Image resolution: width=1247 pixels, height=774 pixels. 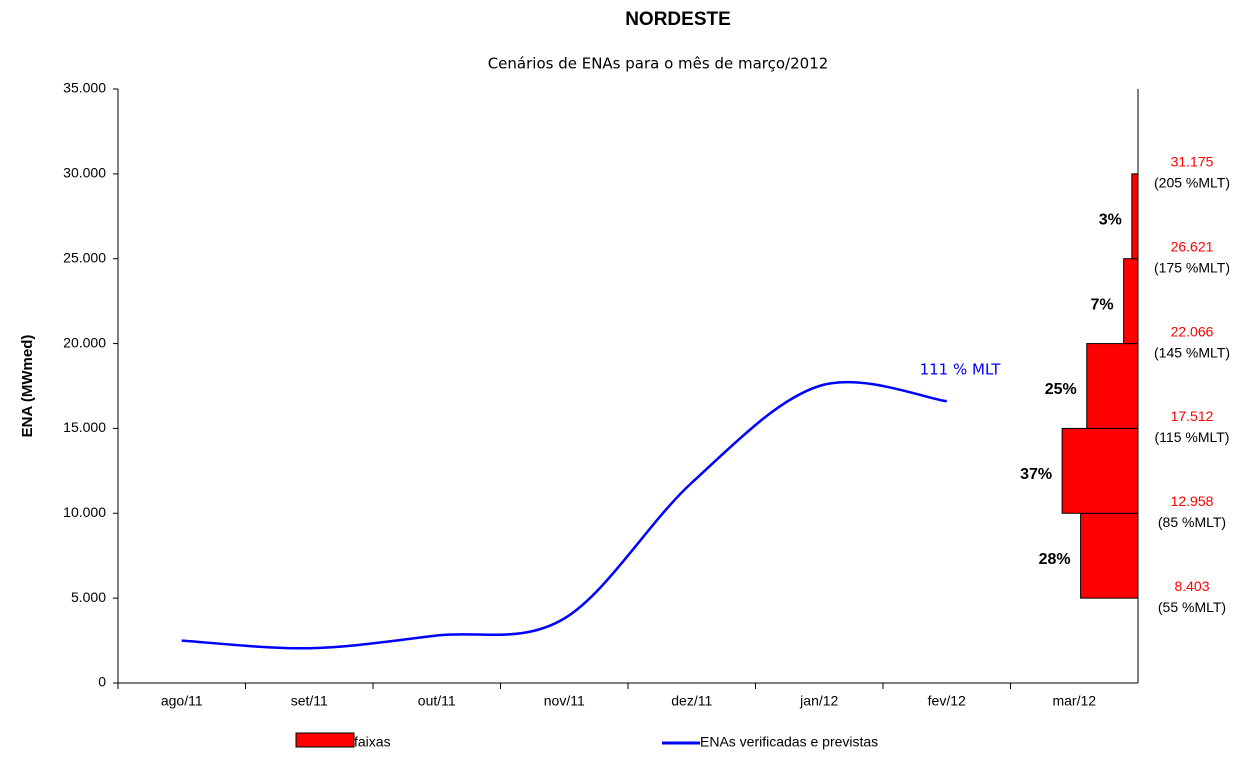 What do you see at coordinates (1102, 304) in the screenshot?
I see `faixa-label: 7%` at bounding box center [1102, 304].